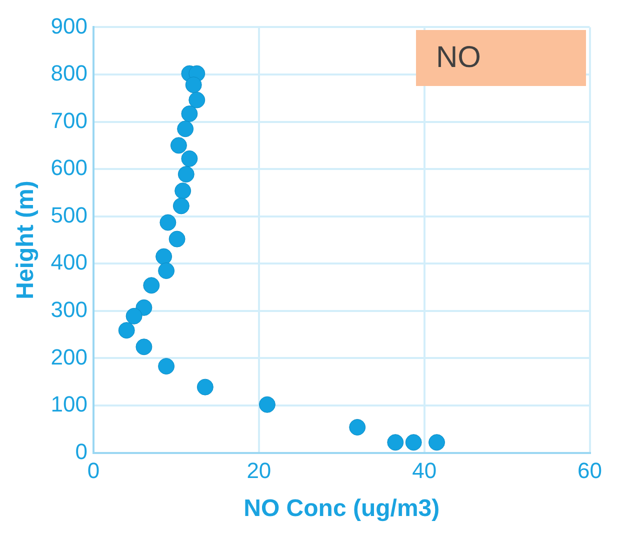  I want to click on x-tick-label: 20, so click(259, 471).